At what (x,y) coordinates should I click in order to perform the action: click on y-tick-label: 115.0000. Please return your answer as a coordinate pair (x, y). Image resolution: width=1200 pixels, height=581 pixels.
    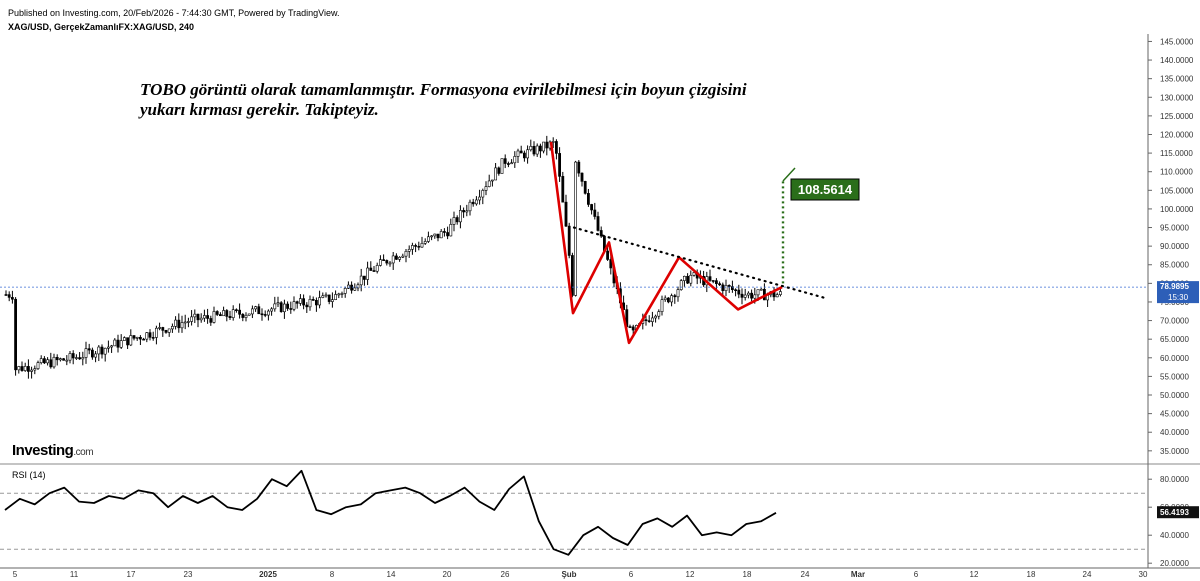
    Looking at the image, I should click on (1176, 153).